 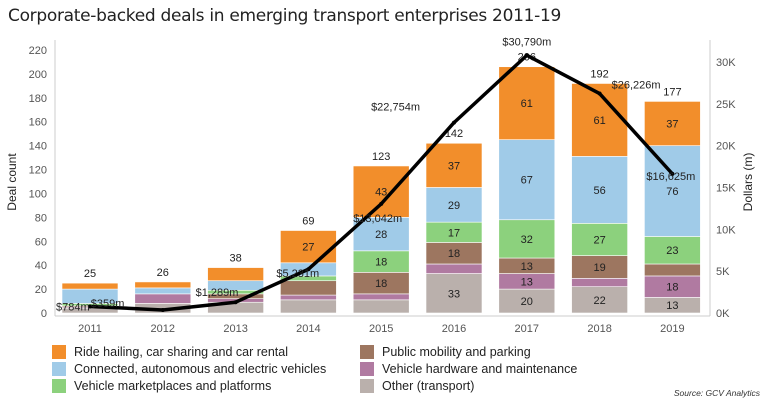 What do you see at coordinates (599, 301) in the screenshot?
I see `segment-label: 22` at bounding box center [599, 301].